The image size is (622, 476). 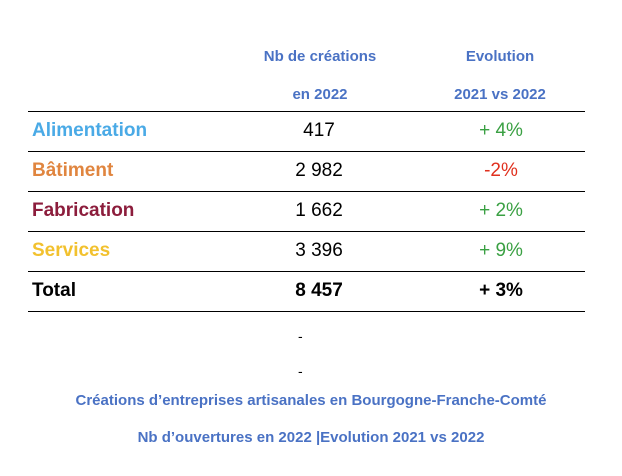 What do you see at coordinates (54, 290) in the screenshot?
I see `total-label: Total` at bounding box center [54, 290].